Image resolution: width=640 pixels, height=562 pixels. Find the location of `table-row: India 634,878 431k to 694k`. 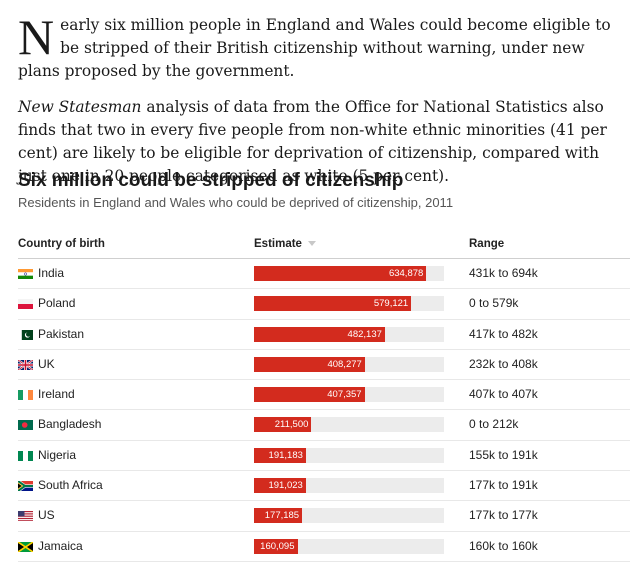

table-row: India 634,878 431k to 694k is located at coordinates (324, 274).